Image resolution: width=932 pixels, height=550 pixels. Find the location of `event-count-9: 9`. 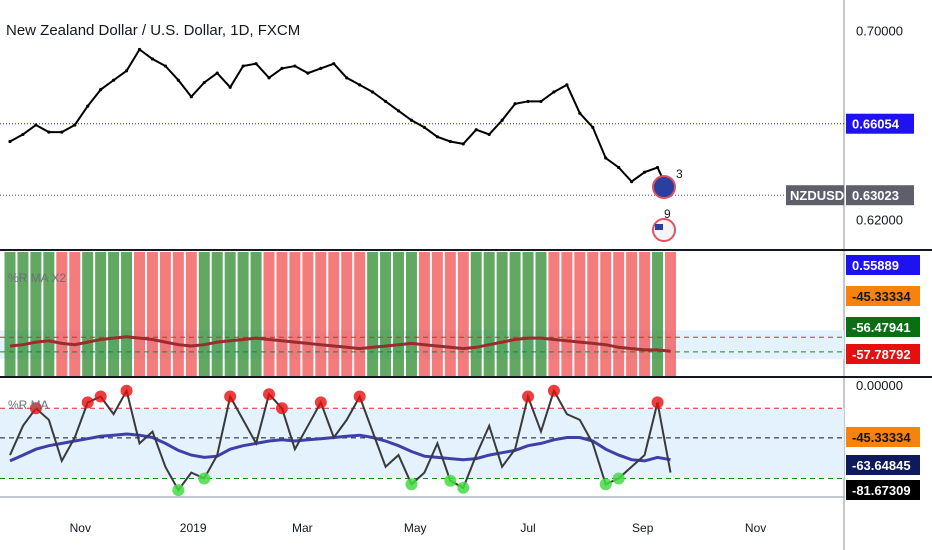

event-count-9: 9 is located at coordinates (667, 214).